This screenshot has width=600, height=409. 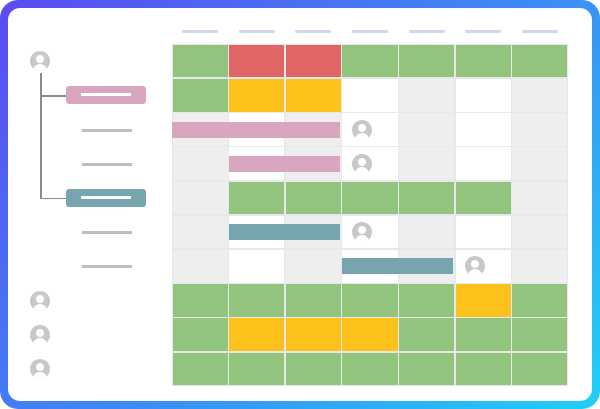 I want to click on tree-trunk, so click(x=41, y=135).